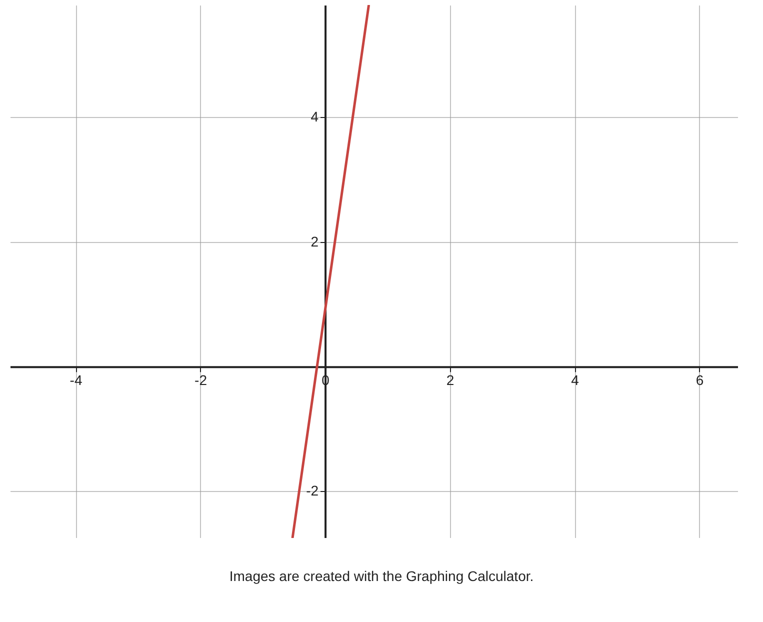  What do you see at coordinates (700, 380) in the screenshot?
I see `x-tick-label: 6` at bounding box center [700, 380].